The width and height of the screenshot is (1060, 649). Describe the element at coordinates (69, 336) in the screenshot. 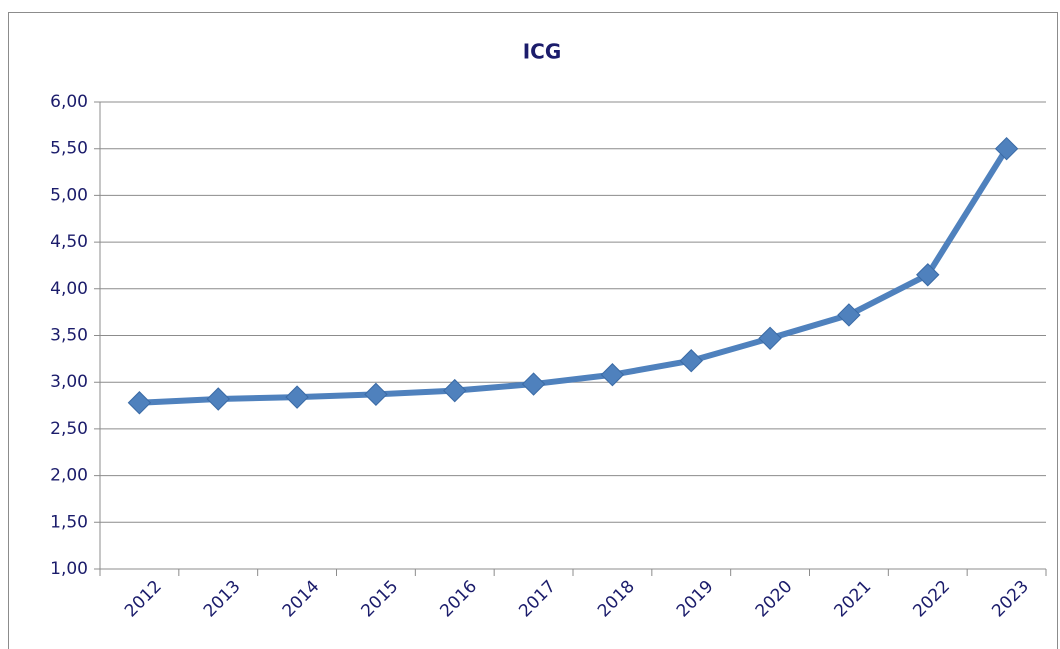

I see `y-tick-label: 3,50` at that location.